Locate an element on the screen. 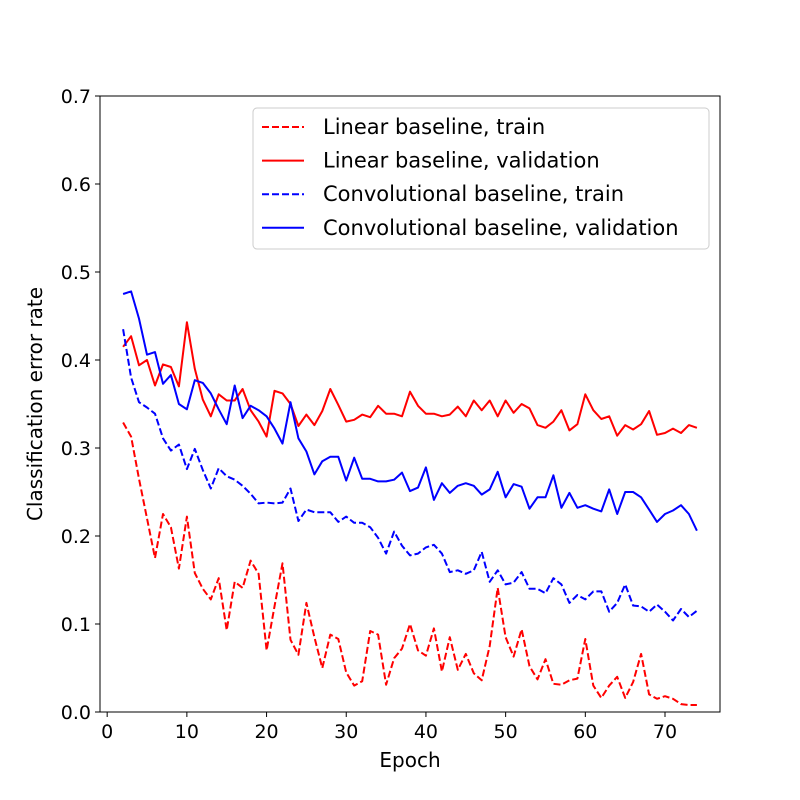 The image size is (800, 800). legend-label: Linear baseline, validation is located at coordinates (461, 161).